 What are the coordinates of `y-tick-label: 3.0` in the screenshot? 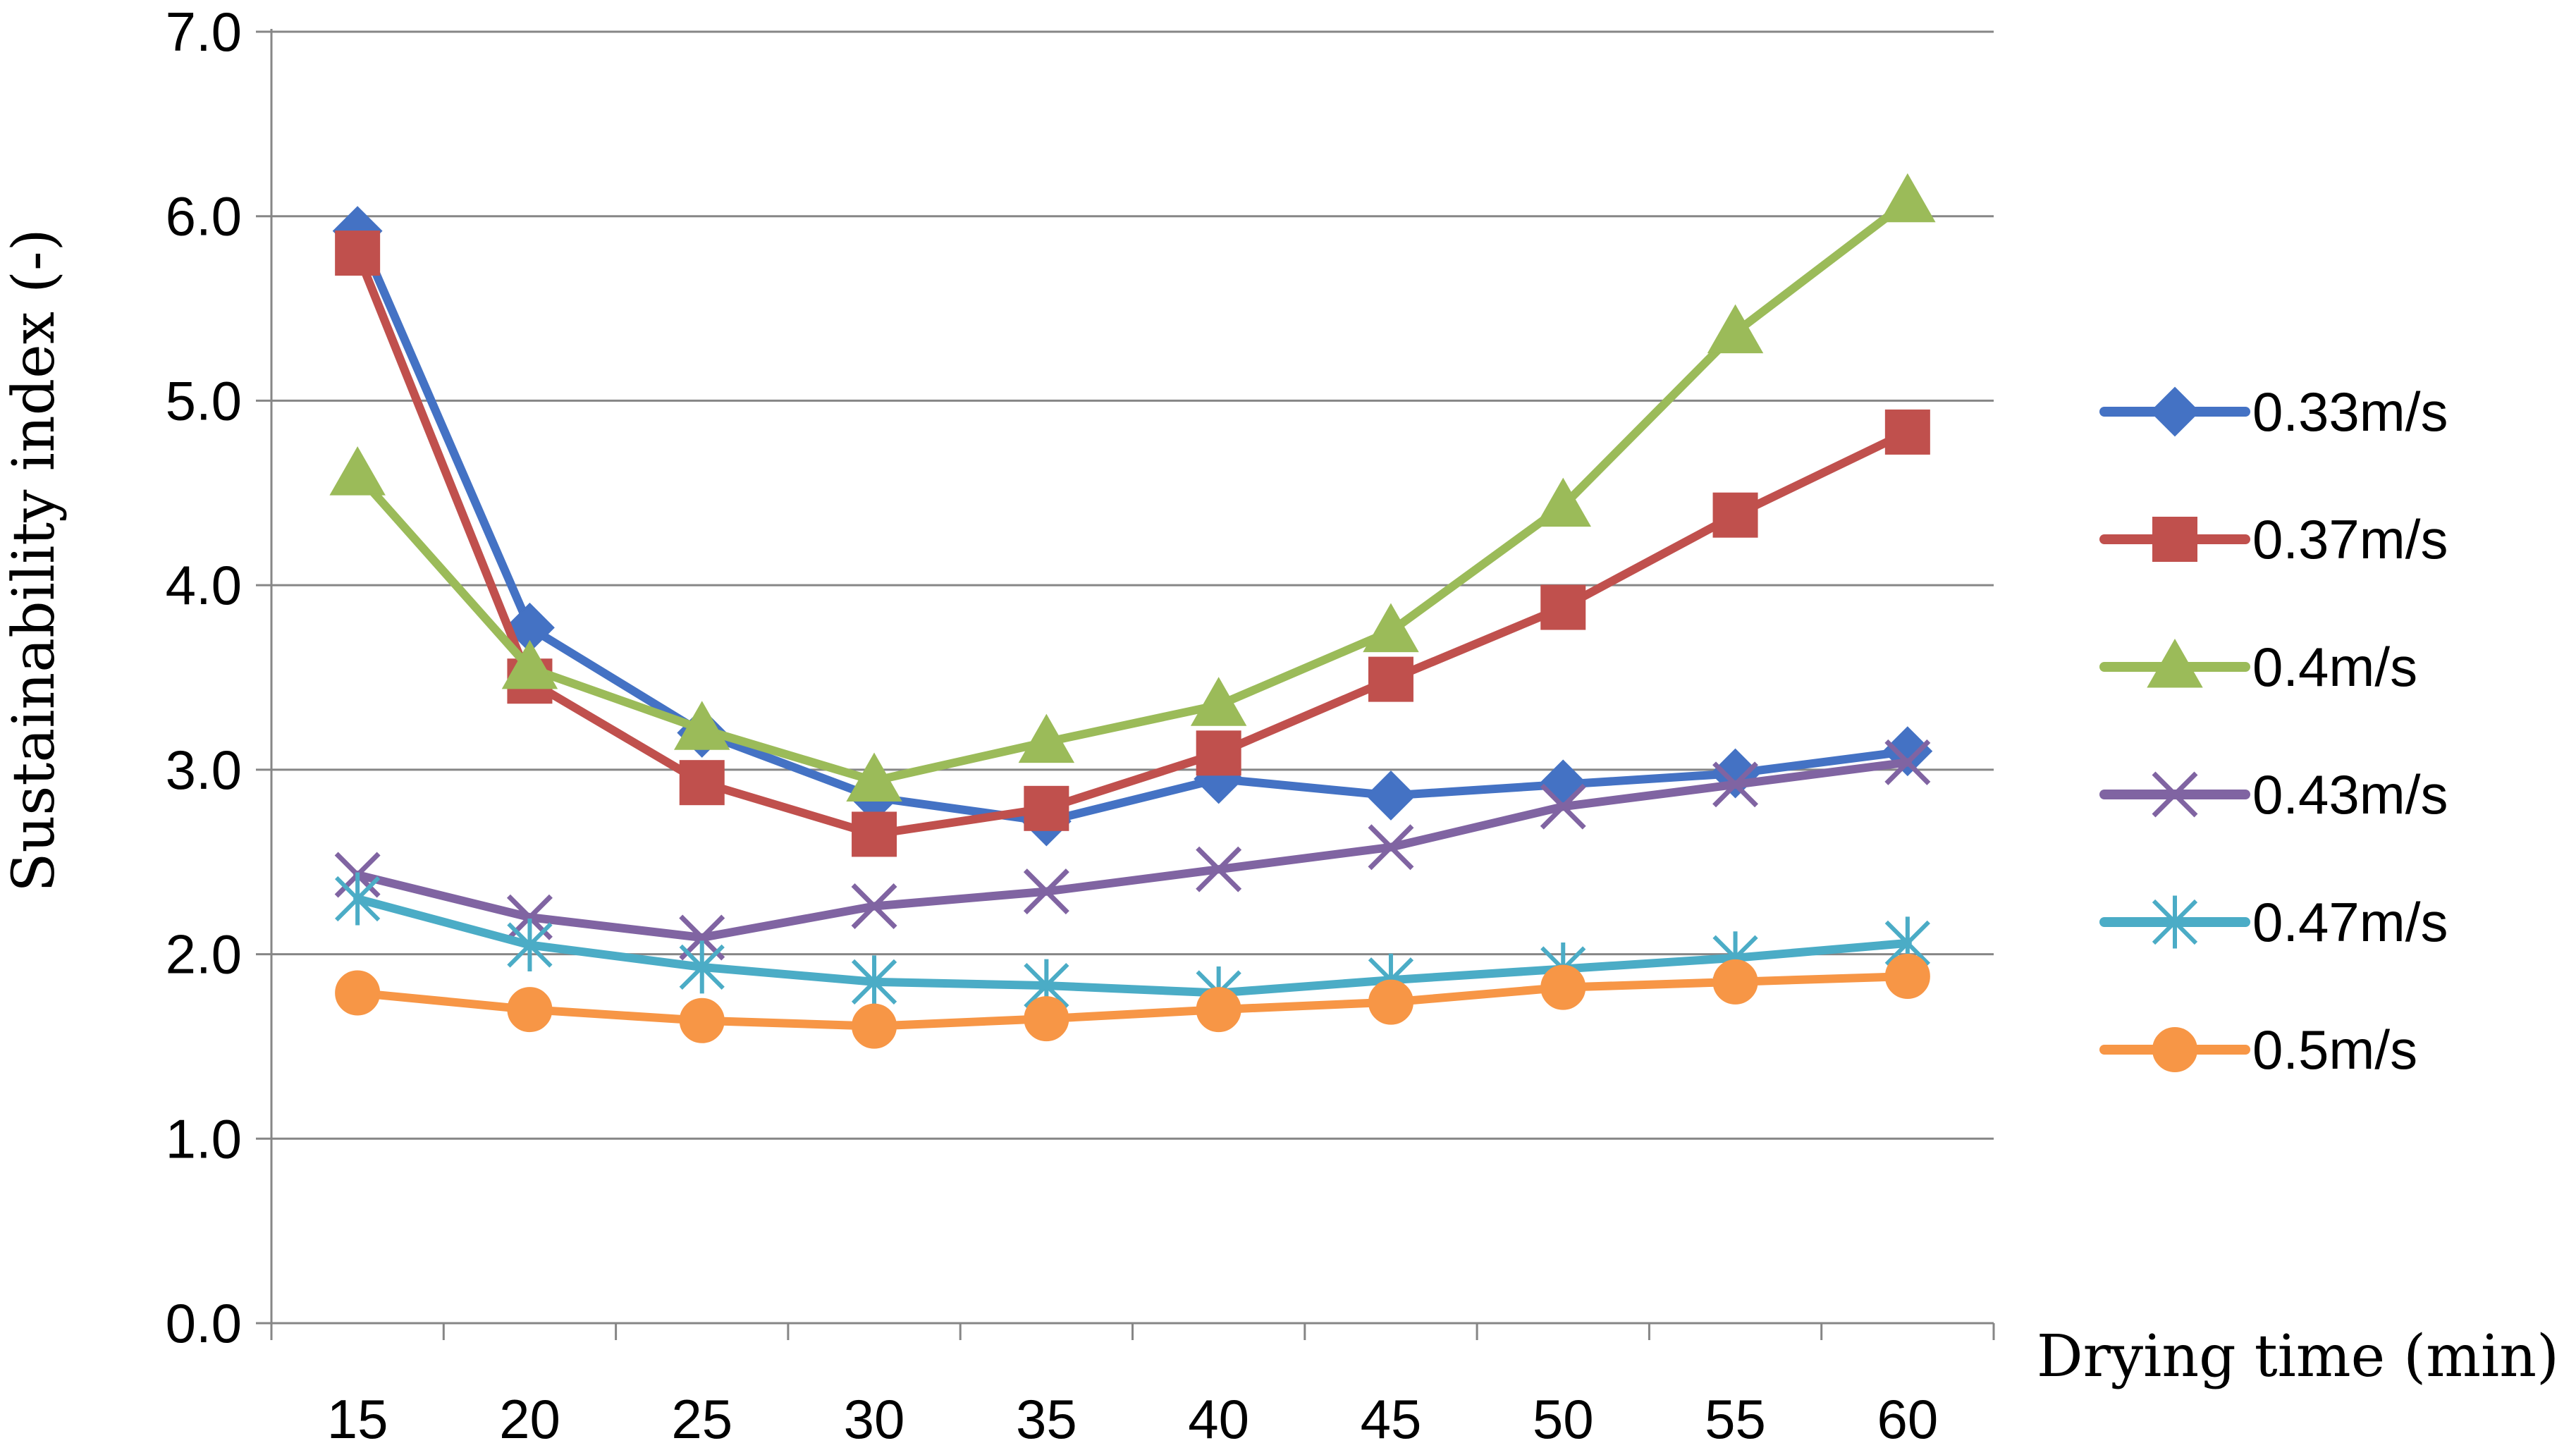 It's located at (204, 770).